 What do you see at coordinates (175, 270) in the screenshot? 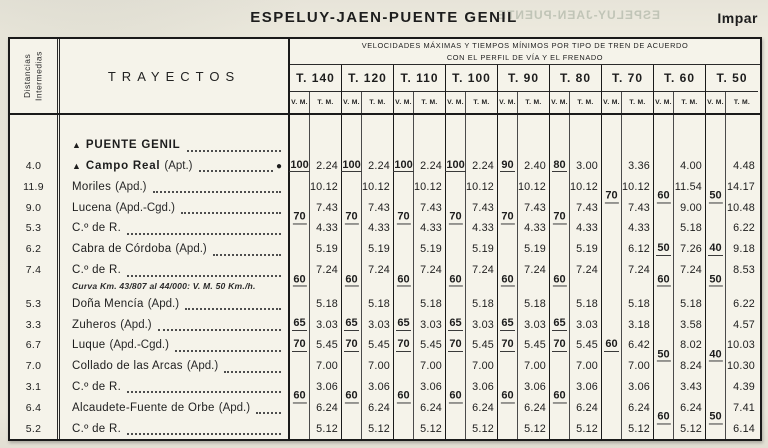
I see `station-cell: C.º de R.` at bounding box center [175, 270].